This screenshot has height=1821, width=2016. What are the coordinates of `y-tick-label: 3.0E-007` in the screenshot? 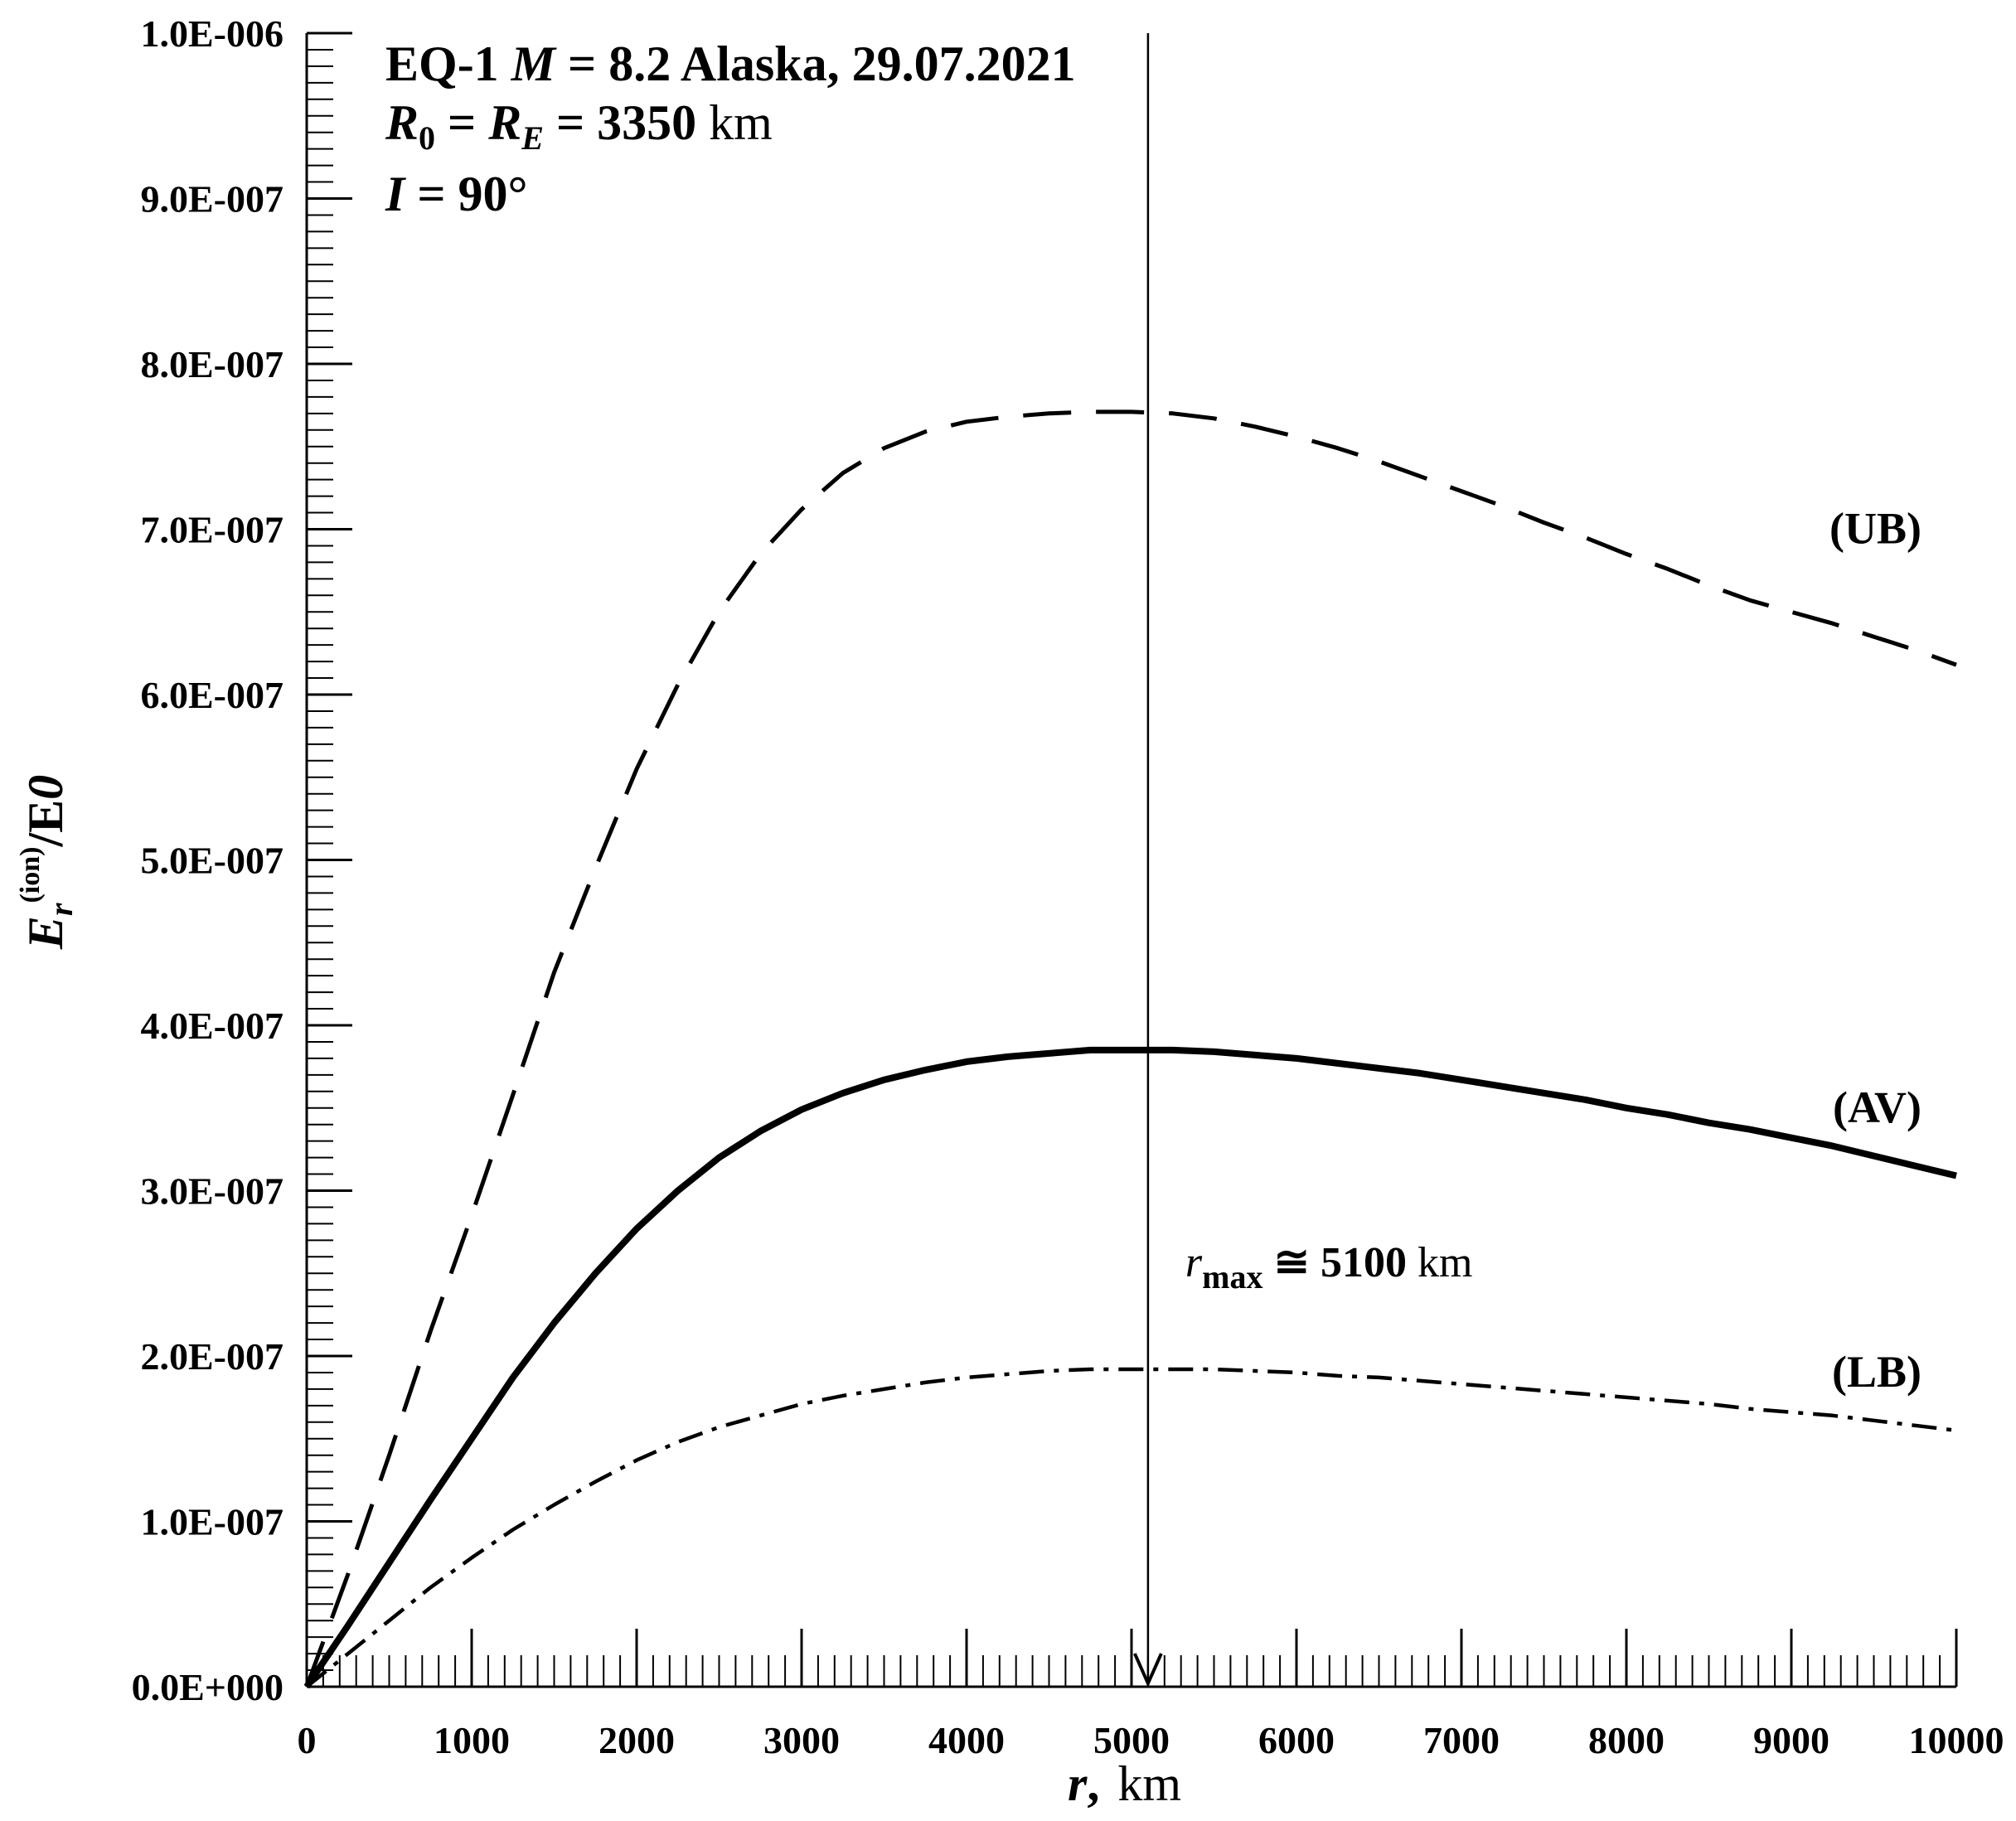 It's located at (212, 1191).